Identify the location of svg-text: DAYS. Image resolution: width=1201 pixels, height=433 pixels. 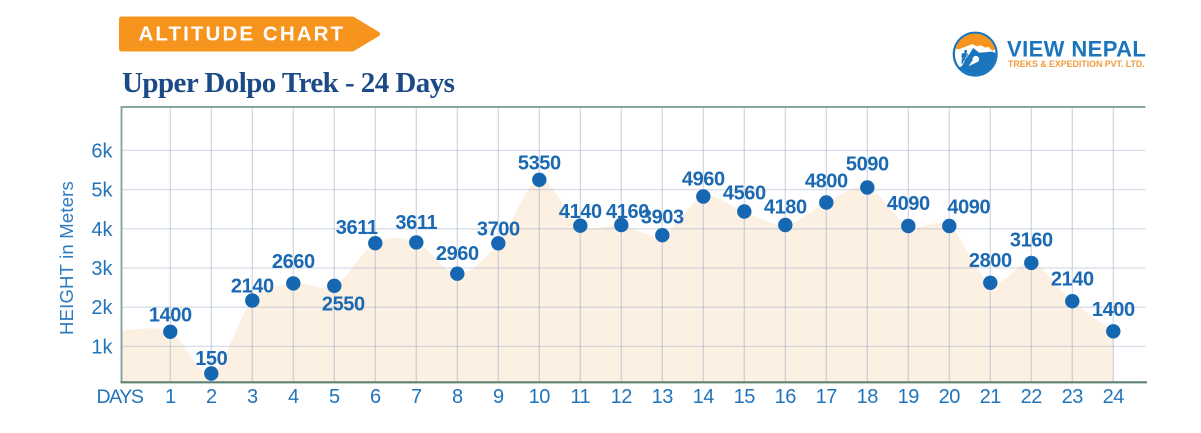
(119, 397).